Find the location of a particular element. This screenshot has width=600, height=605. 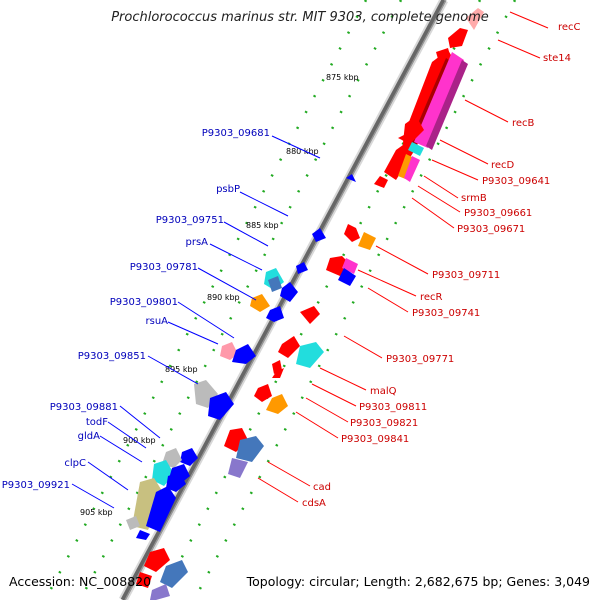

gene-label: P9303_09741 is located at coordinates (446, 313).